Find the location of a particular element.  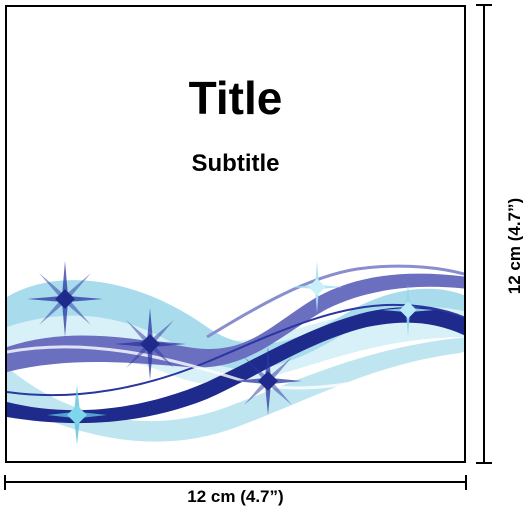

mid-blue-thin-line is located at coordinates (335, 301).